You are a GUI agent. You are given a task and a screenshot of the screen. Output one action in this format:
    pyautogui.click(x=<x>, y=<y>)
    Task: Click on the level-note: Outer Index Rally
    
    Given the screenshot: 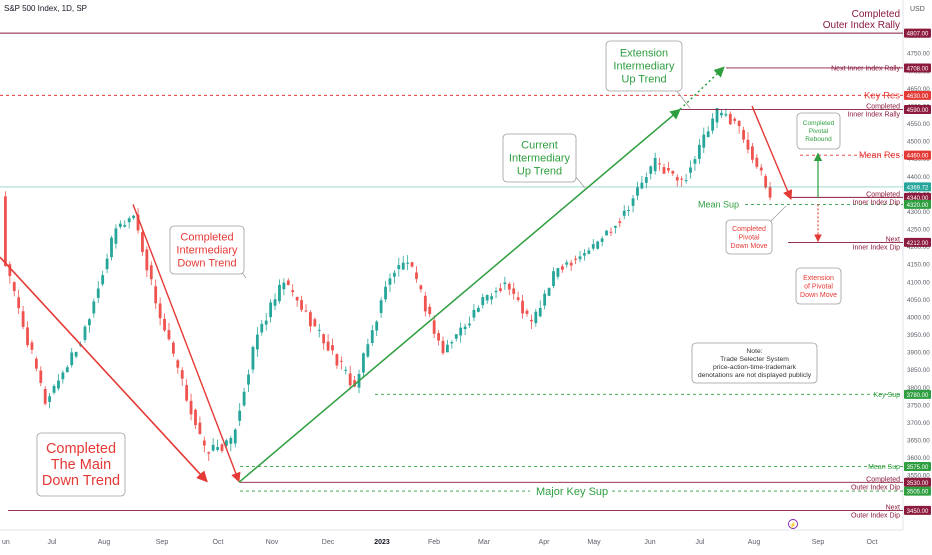 What is the action you would take?
    pyautogui.click(x=861, y=25)
    